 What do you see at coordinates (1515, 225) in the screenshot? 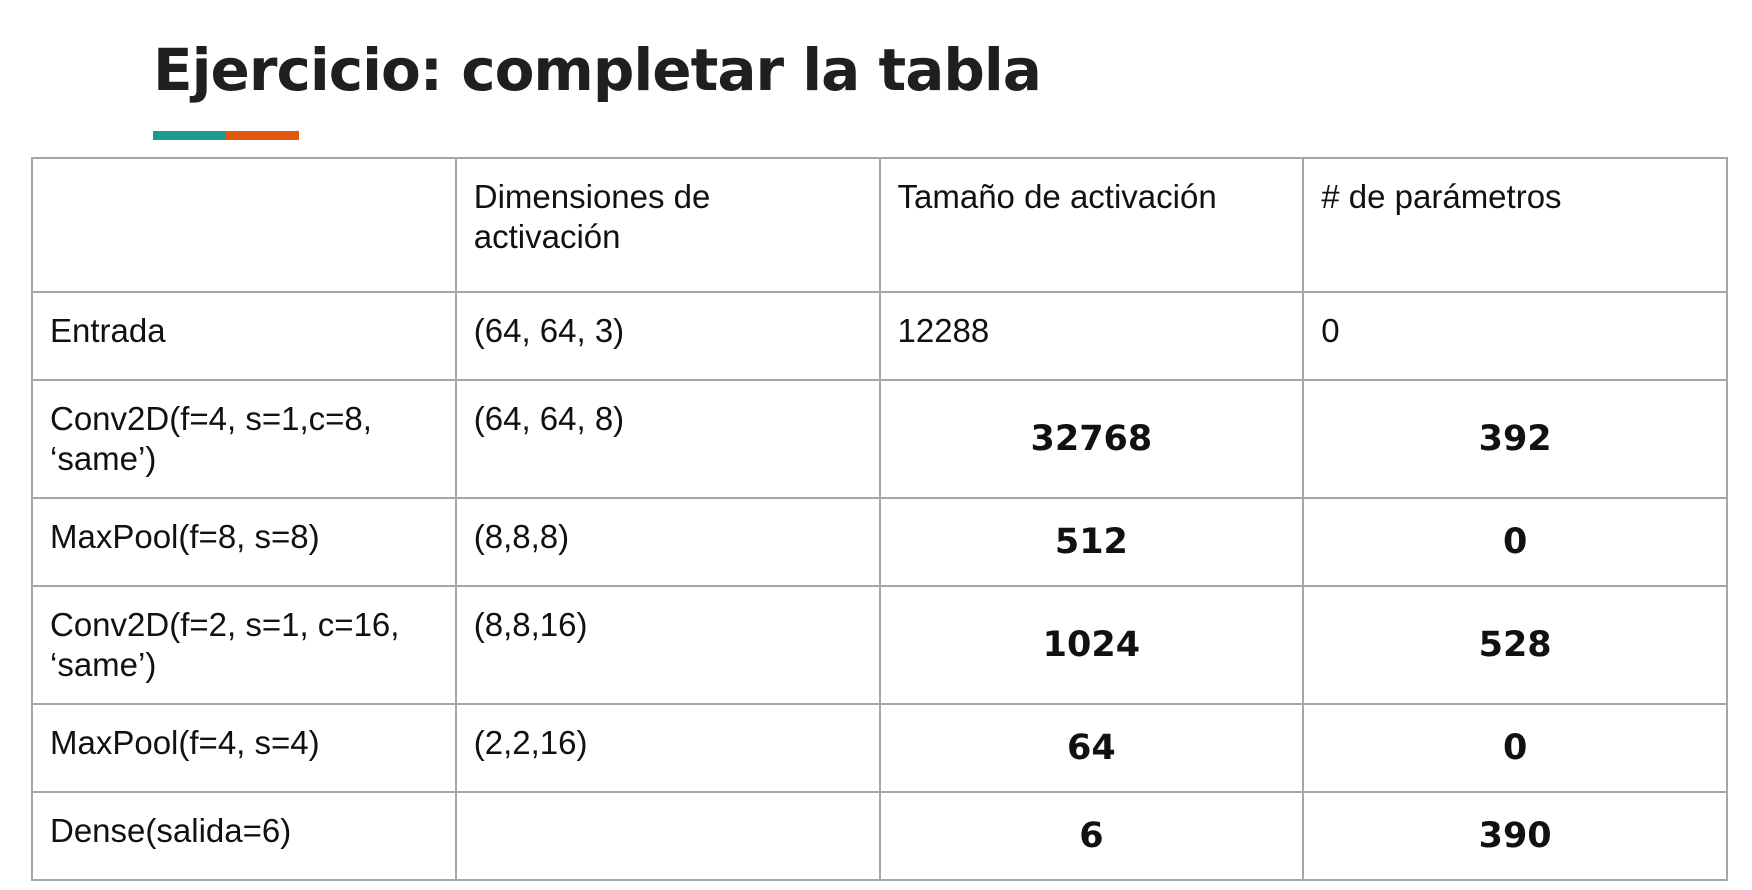
I see `header-cell-parameters: # de parámetros` at bounding box center [1515, 225].